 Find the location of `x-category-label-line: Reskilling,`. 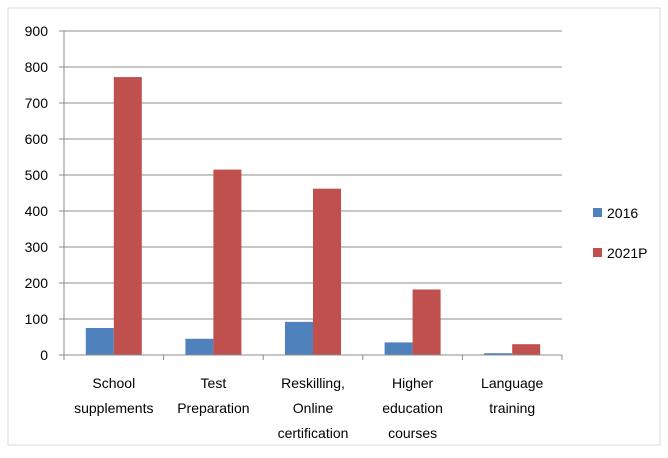

x-category-label-line: Reskilling, is located at coordinates (313, 383).